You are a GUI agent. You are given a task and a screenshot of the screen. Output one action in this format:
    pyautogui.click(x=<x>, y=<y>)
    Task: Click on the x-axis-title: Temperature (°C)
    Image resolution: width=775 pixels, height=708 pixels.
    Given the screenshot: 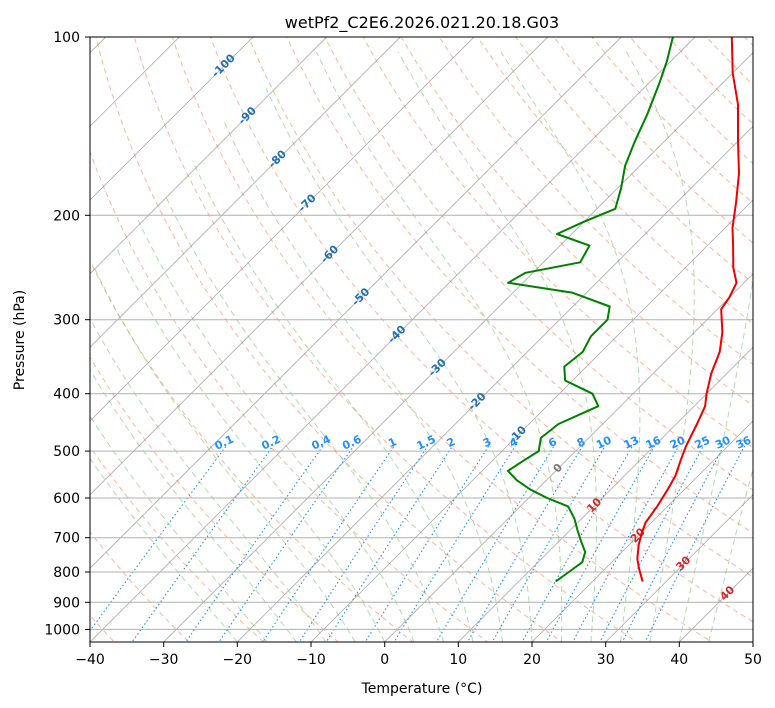 What is the action you would take?
    pyautogui.click(x=422, y=689)
    